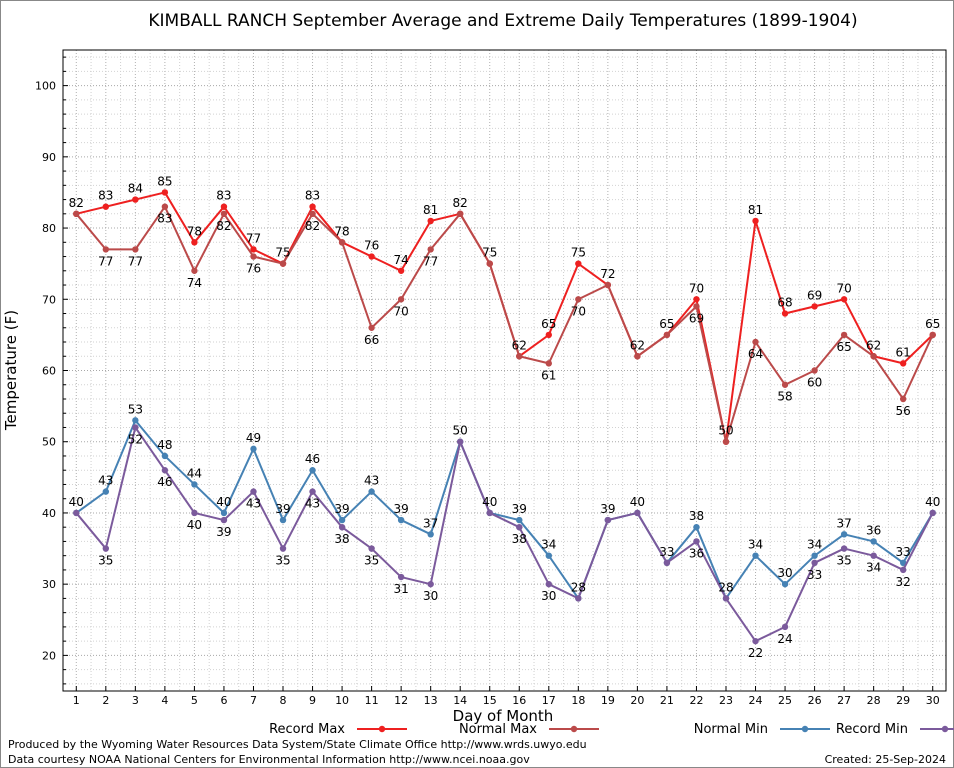  What do you see at coordinates (253, 438) in the screenshot?
I see `data-label: 49` at bounding box center [253, 438].